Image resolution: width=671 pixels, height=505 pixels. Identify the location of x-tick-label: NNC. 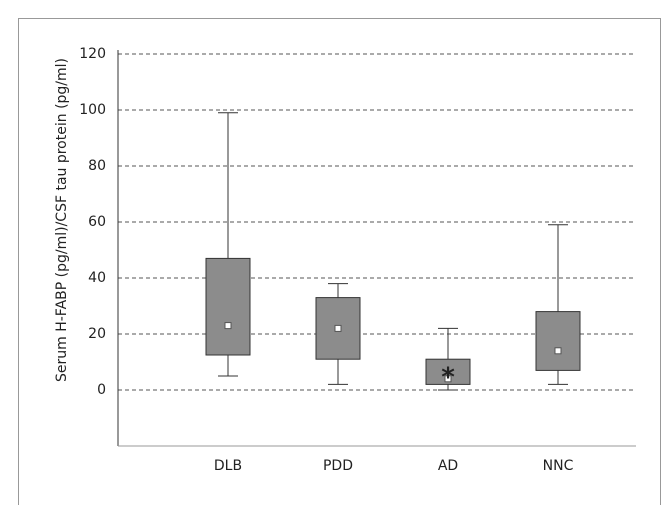
(558, 466).